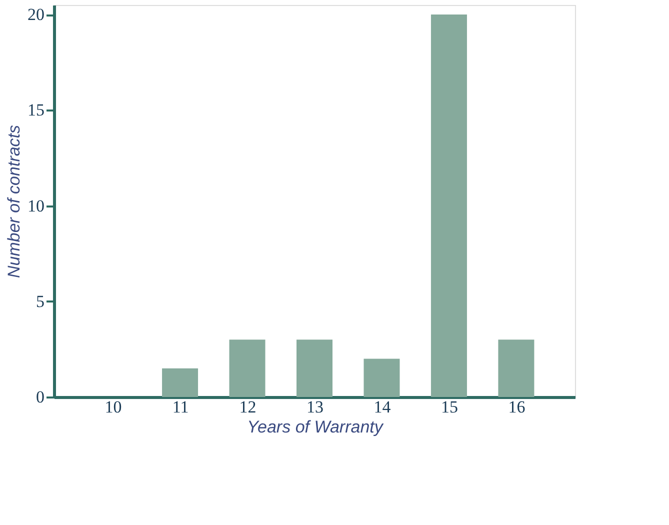 This screenshot has width=669, height=525. I want to click on x-tick-label: 11, so click(180, 407).